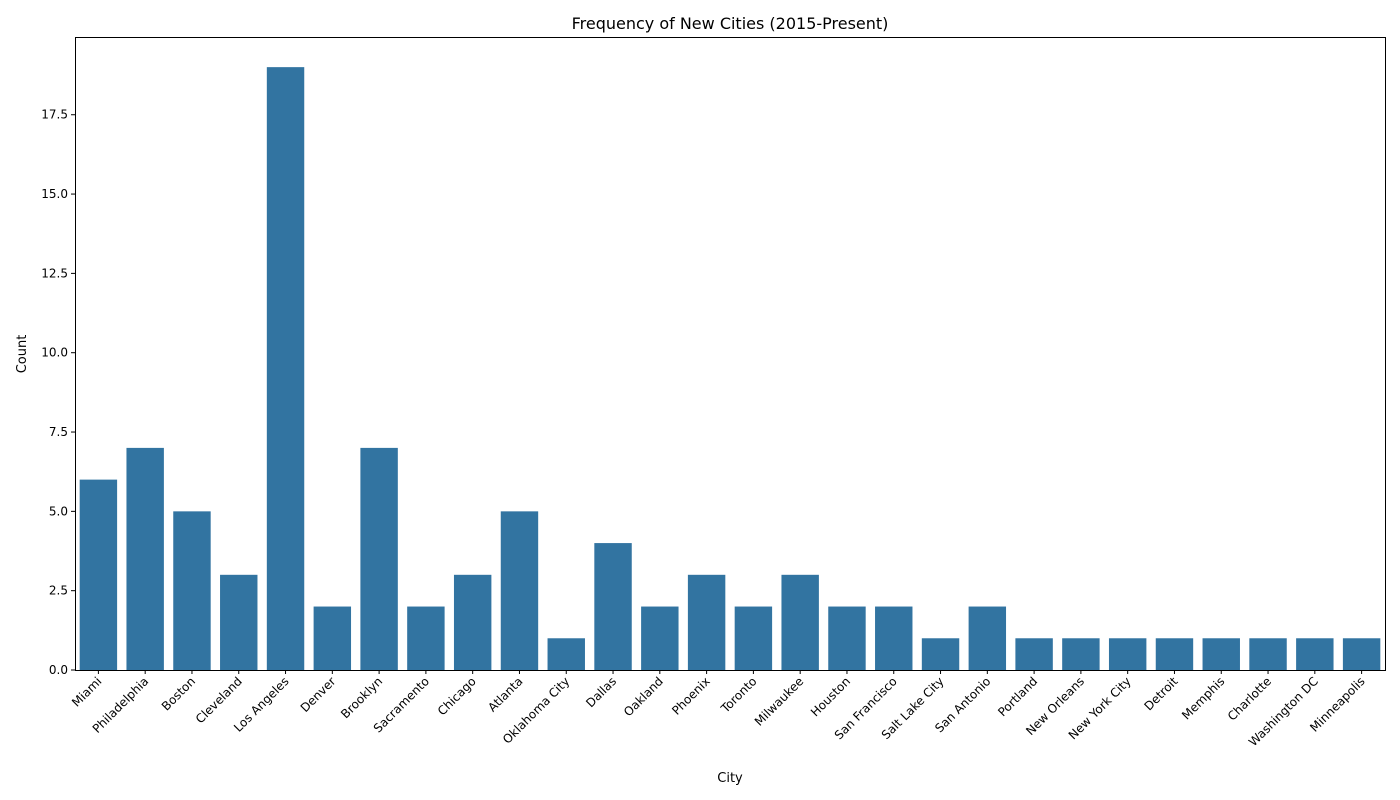  I want to click on bar-dallas, so click(613, 606).